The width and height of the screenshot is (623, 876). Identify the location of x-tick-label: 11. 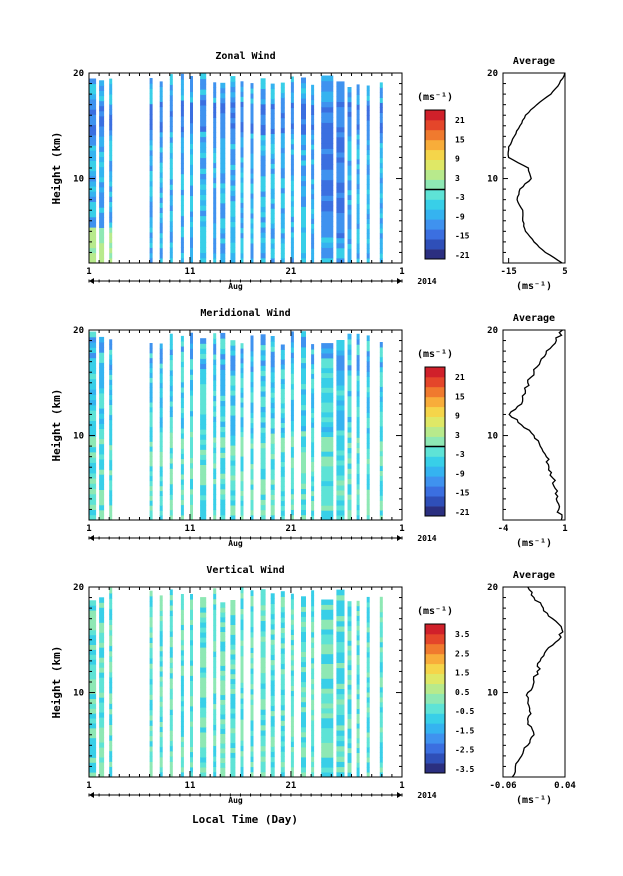
(190, 786).